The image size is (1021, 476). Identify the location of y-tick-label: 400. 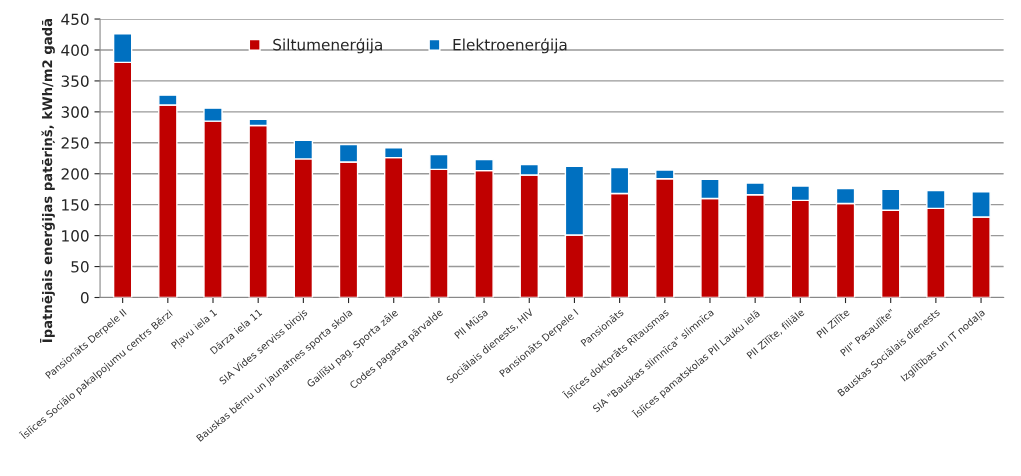
(75, 50).